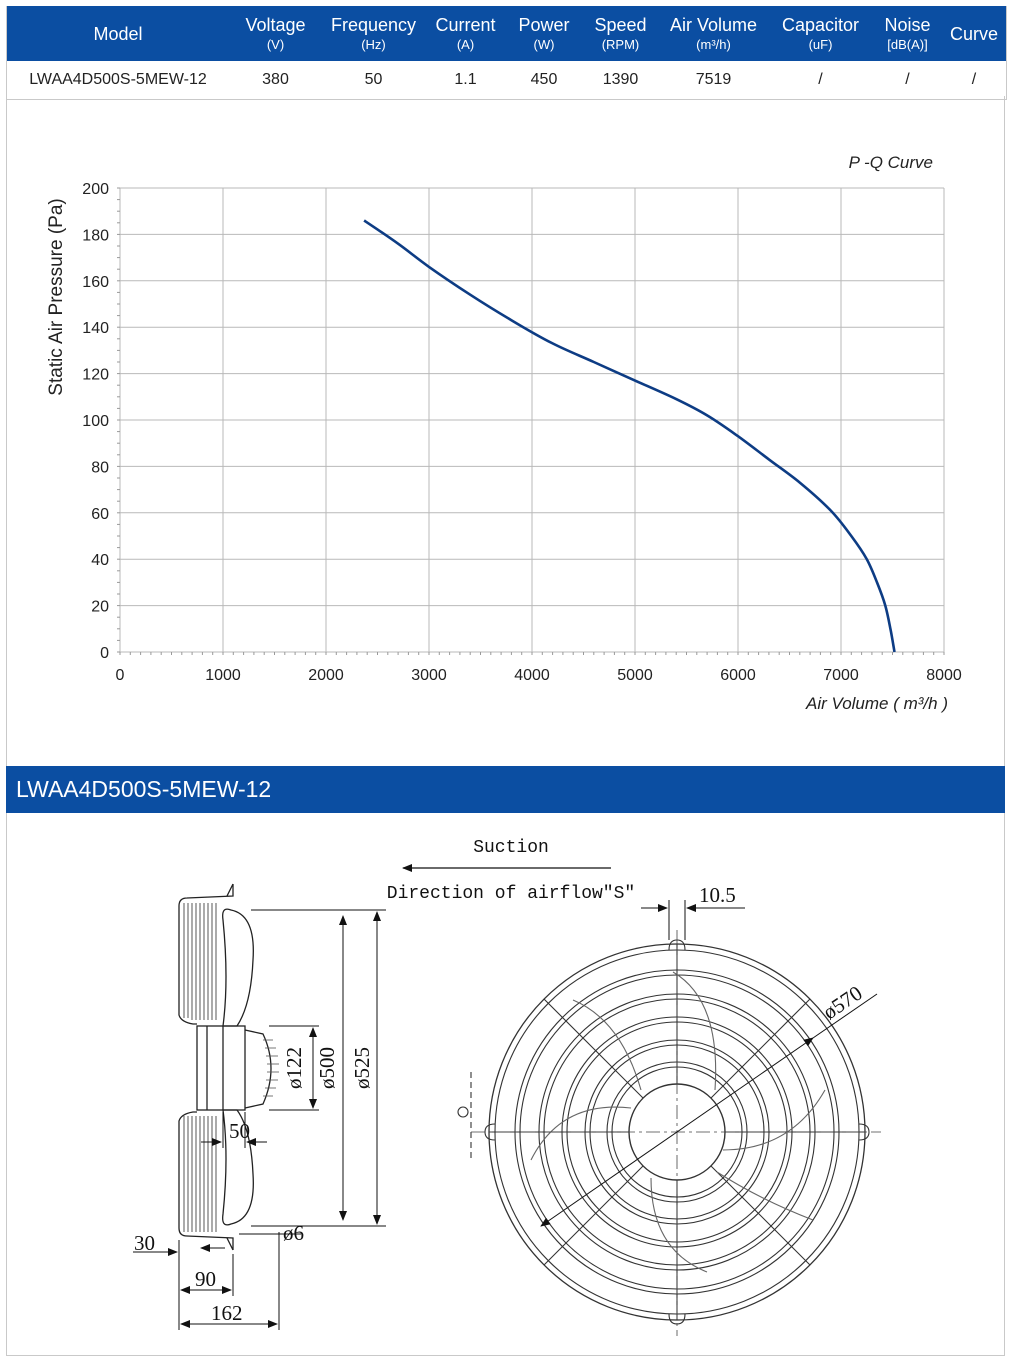 The width and height of the screenshot is (1010, 1363). I want to click on cell-frequency: 50, so click(373, 79).